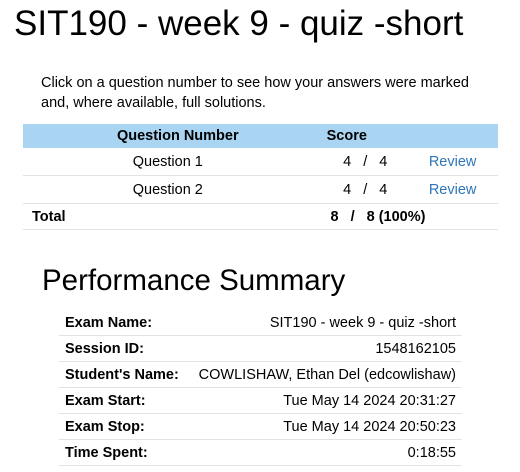 The height and width of the screenshot is (472, 520). I want to click on score-table-header: Question Number Score, so click(260, 136).